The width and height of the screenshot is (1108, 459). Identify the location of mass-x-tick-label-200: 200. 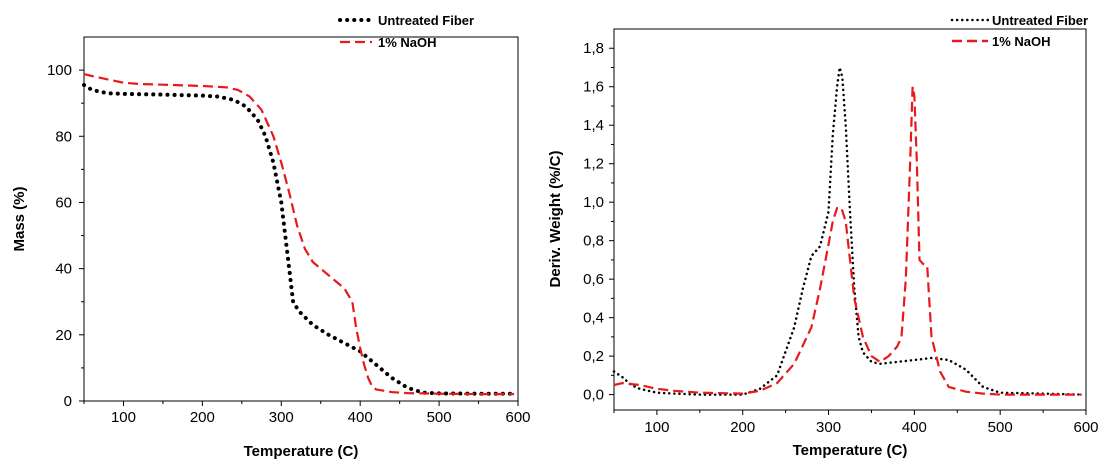
(202, 417).